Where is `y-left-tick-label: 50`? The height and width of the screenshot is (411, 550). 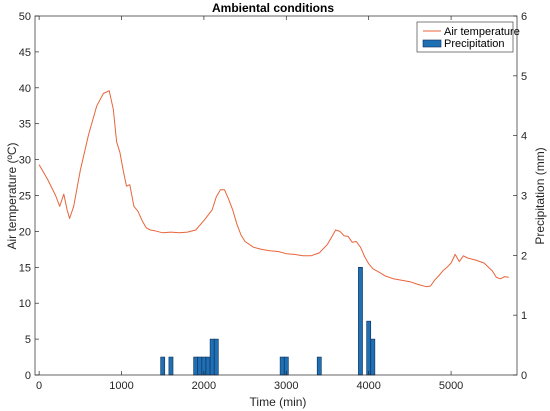
y-left-tick-label: 50 is located at coordinates (25, 17).